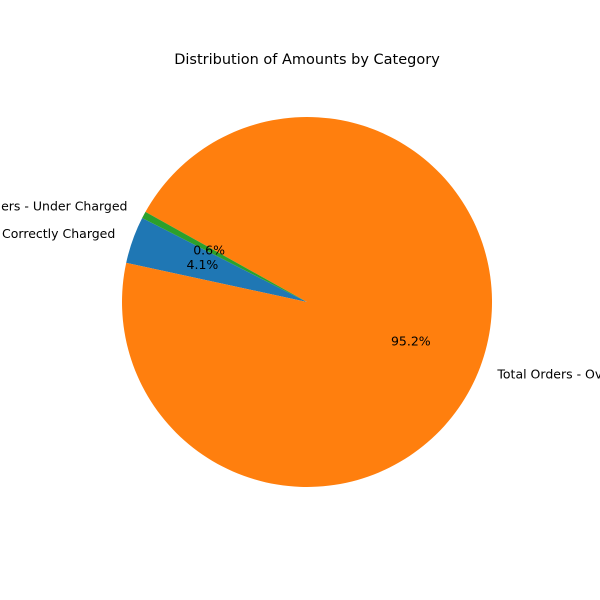 Image resolution: width=600 pixels, height=600 pixels. Describe the element at coordinates (548, 373) in the screenshot. I see `slice-label: Total Orders - Over Charged` at that location.